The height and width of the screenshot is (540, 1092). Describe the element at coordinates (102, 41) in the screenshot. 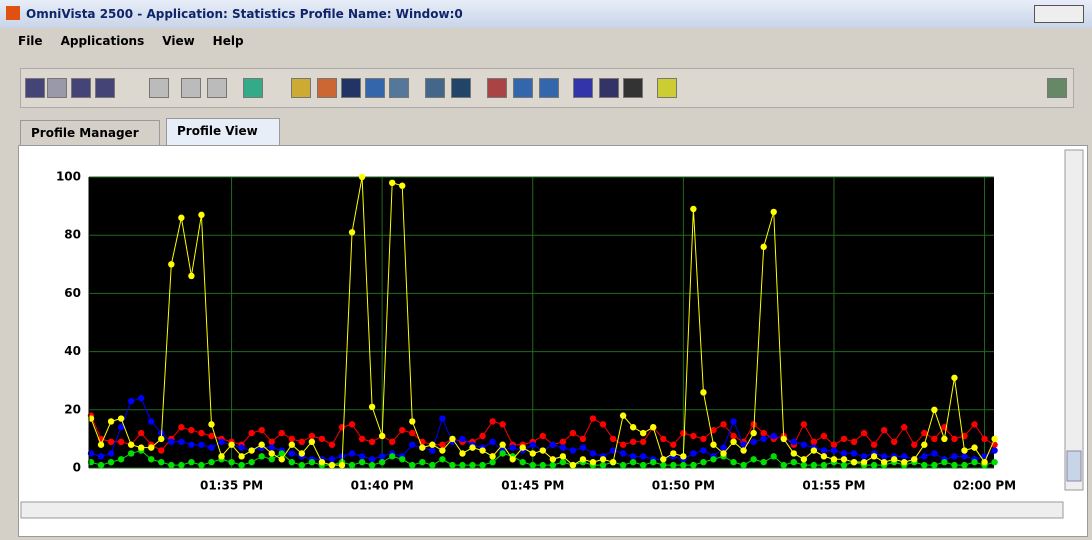

I see `menu-item: Applications` at that location.